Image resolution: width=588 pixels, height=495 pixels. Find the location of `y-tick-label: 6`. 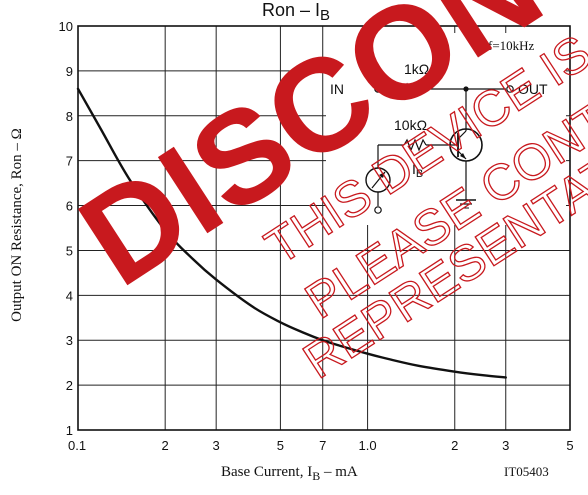

y-tick-label: 6 is located at coordinates (69, 206).